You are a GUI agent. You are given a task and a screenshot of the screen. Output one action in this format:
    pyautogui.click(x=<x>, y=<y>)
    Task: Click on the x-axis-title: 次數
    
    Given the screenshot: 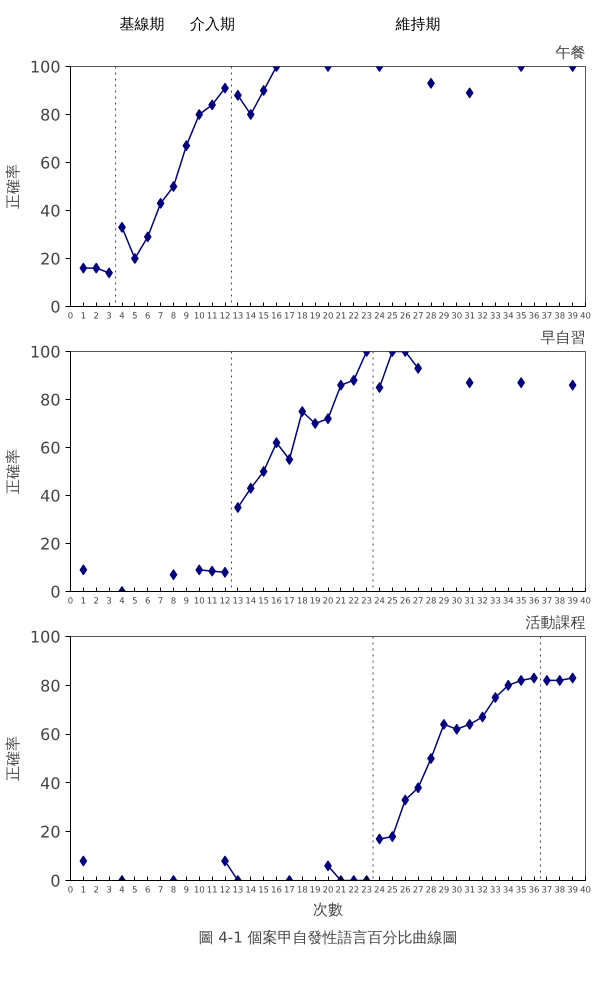 What is the action you would take?
    pyautogui.click(x=328, y=909)
    